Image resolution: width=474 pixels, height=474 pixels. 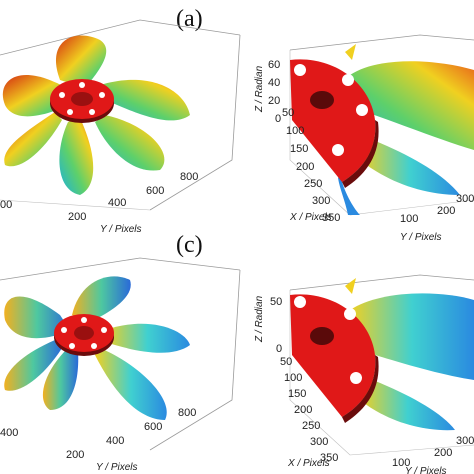 What do you see at coordinates (274, 65) in the screenshot?
I see `z-tick-label: 60` at bounding box center [274, 65].